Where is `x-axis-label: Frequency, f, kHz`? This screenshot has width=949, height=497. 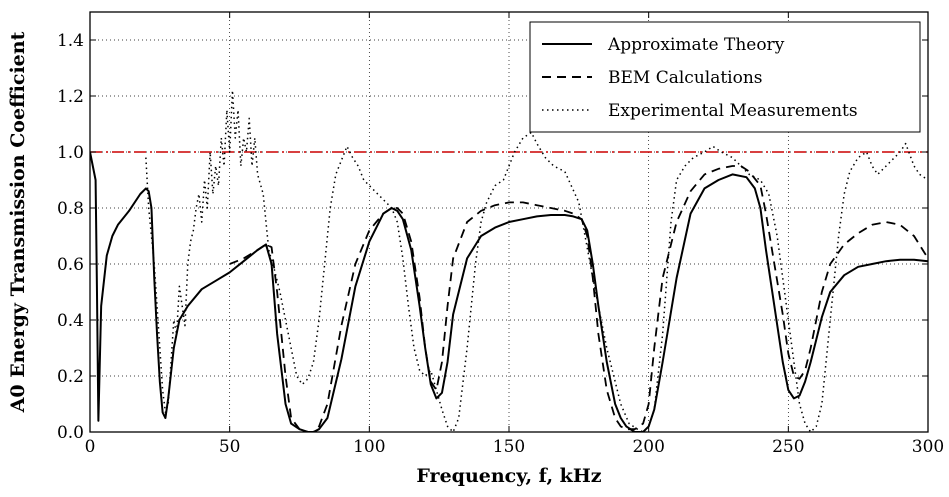
x-axis-label: Frequency, f, kHz is located at coordinates (508, 476).